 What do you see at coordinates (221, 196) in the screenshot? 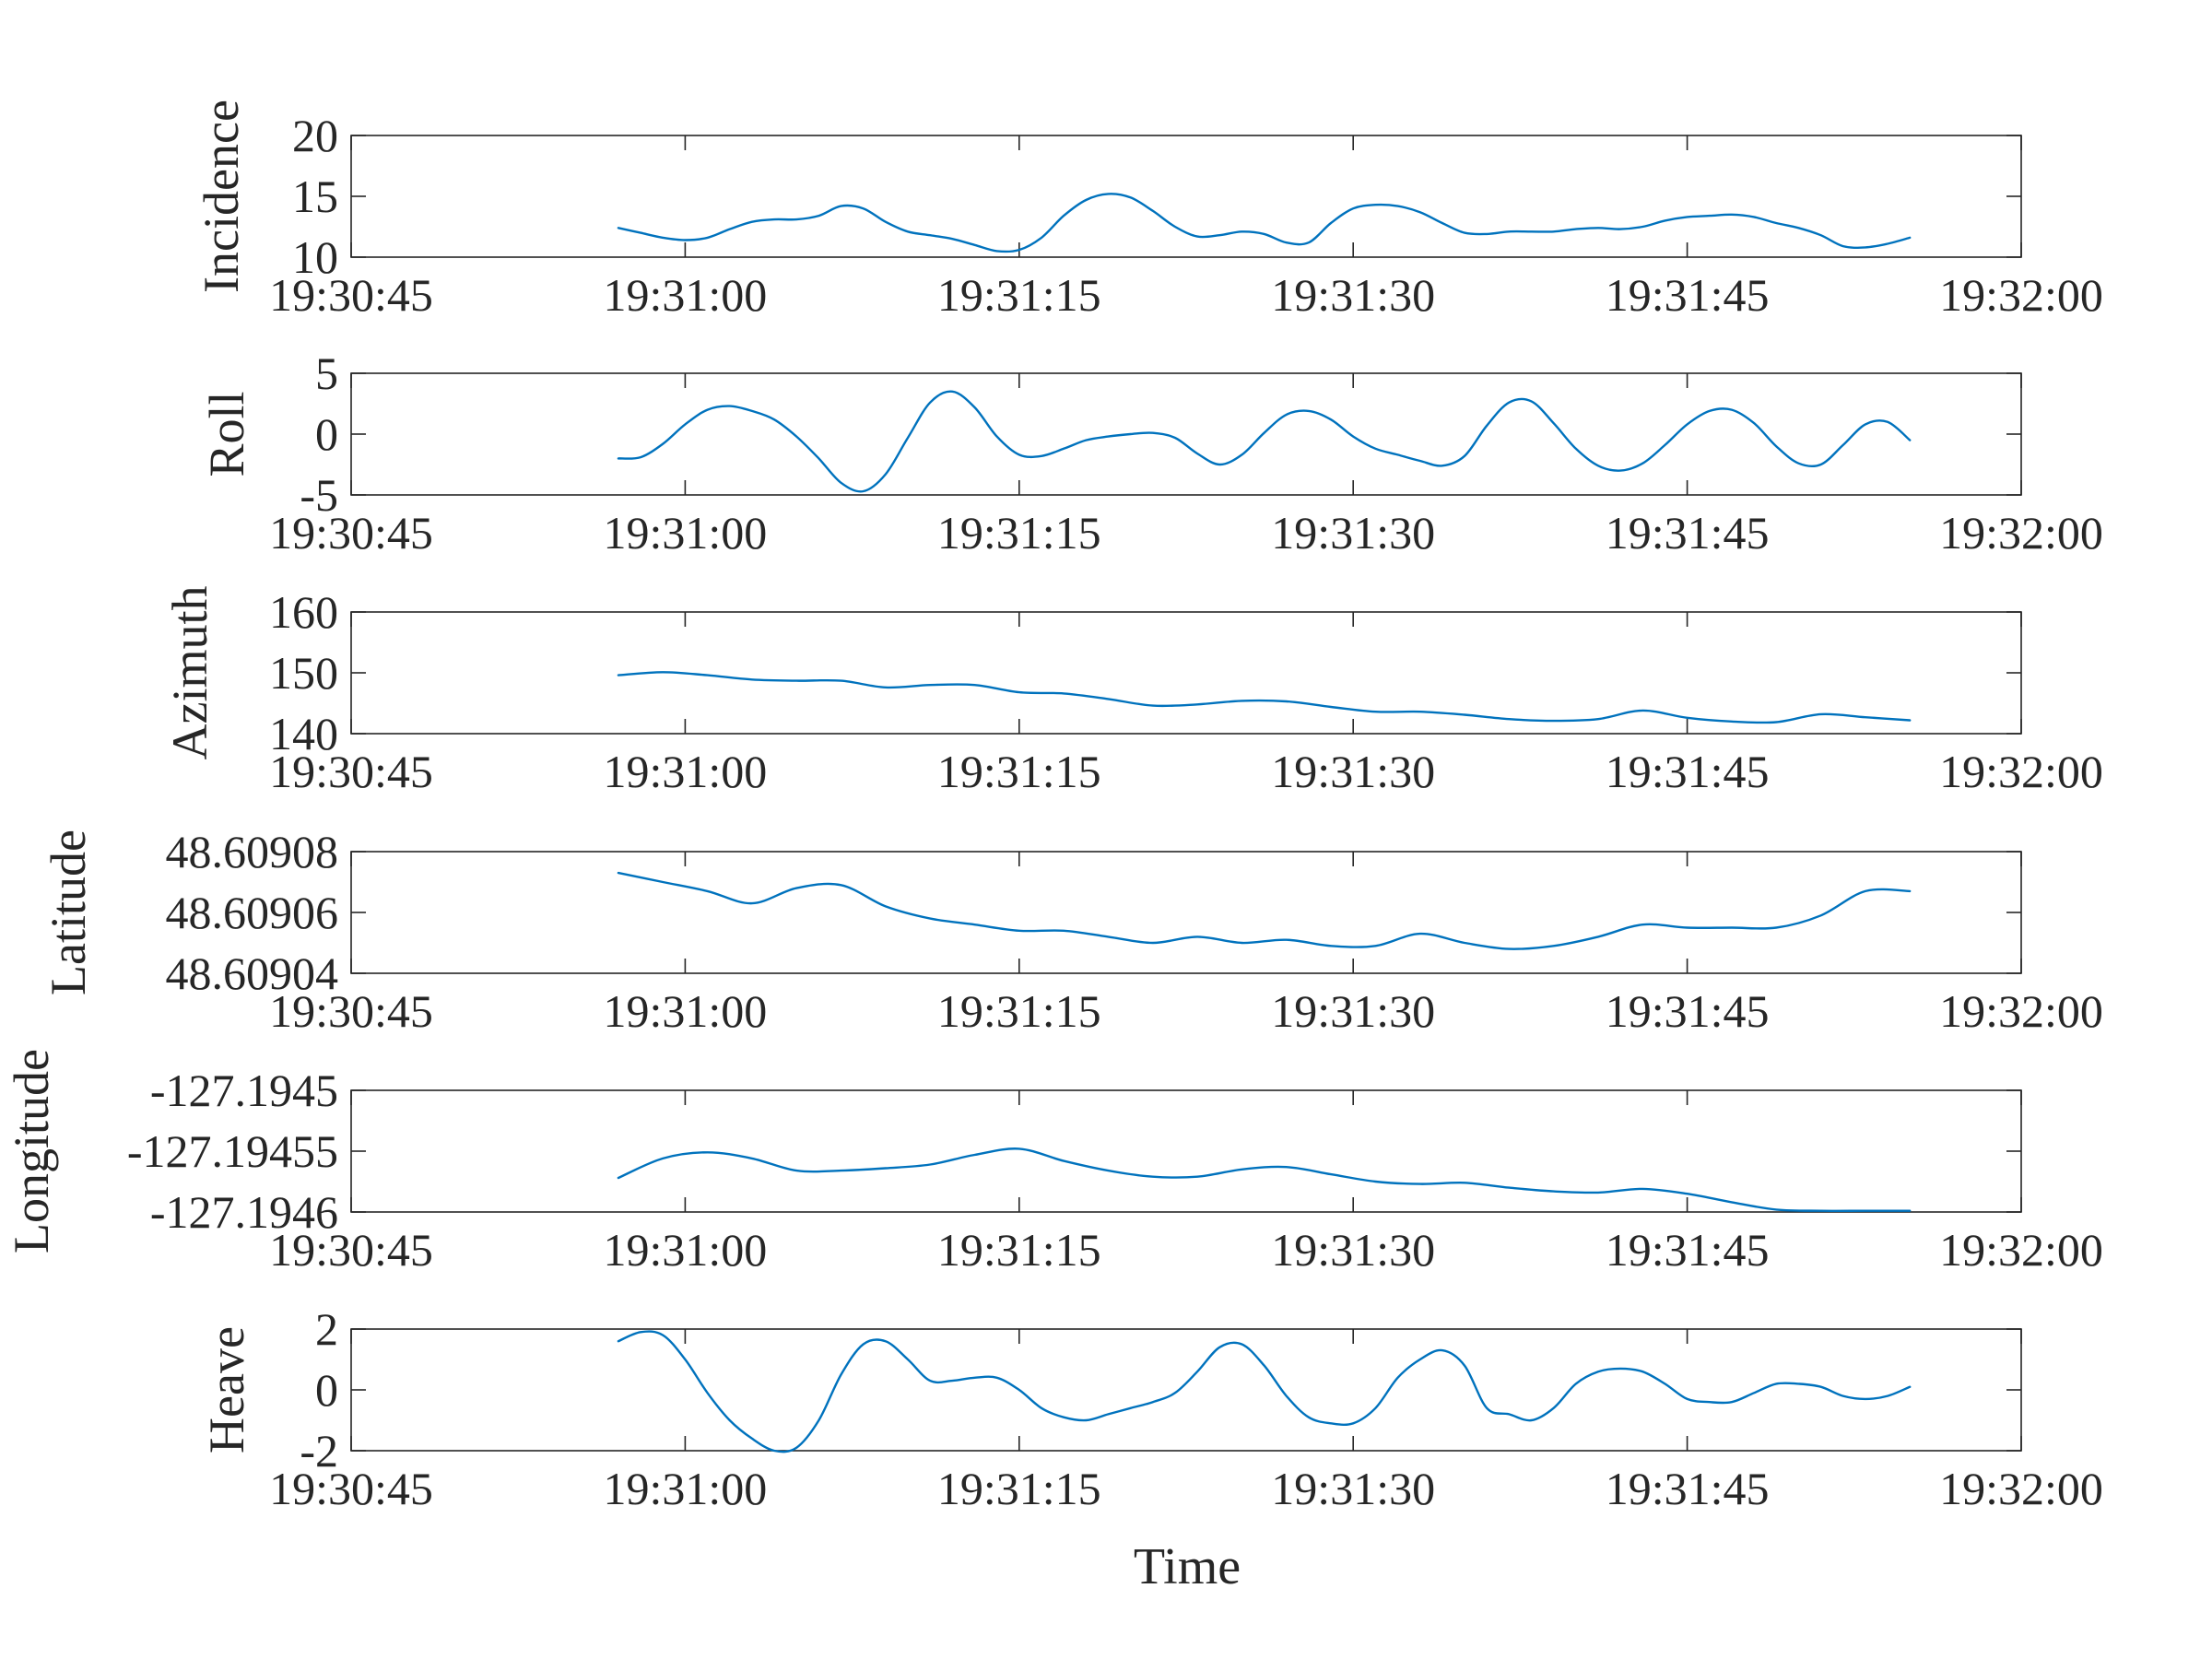
I see `y-axis-title: Incidence` at bounding box center [221, 196].